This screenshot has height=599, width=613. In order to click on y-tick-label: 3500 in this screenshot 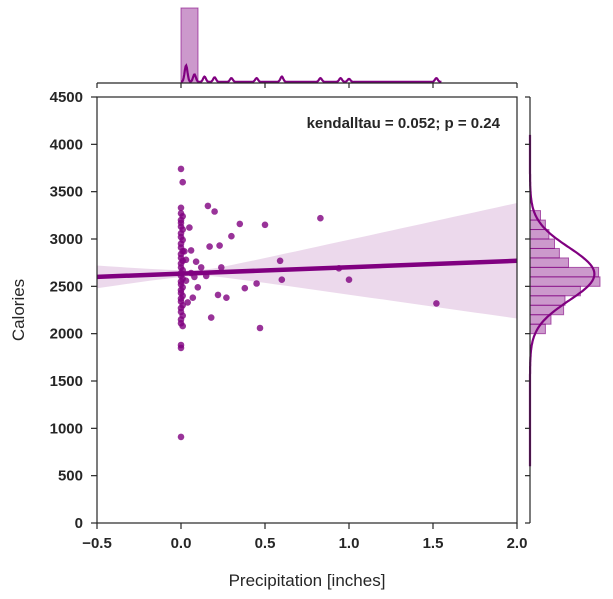, I will do `click(66, 192)`.